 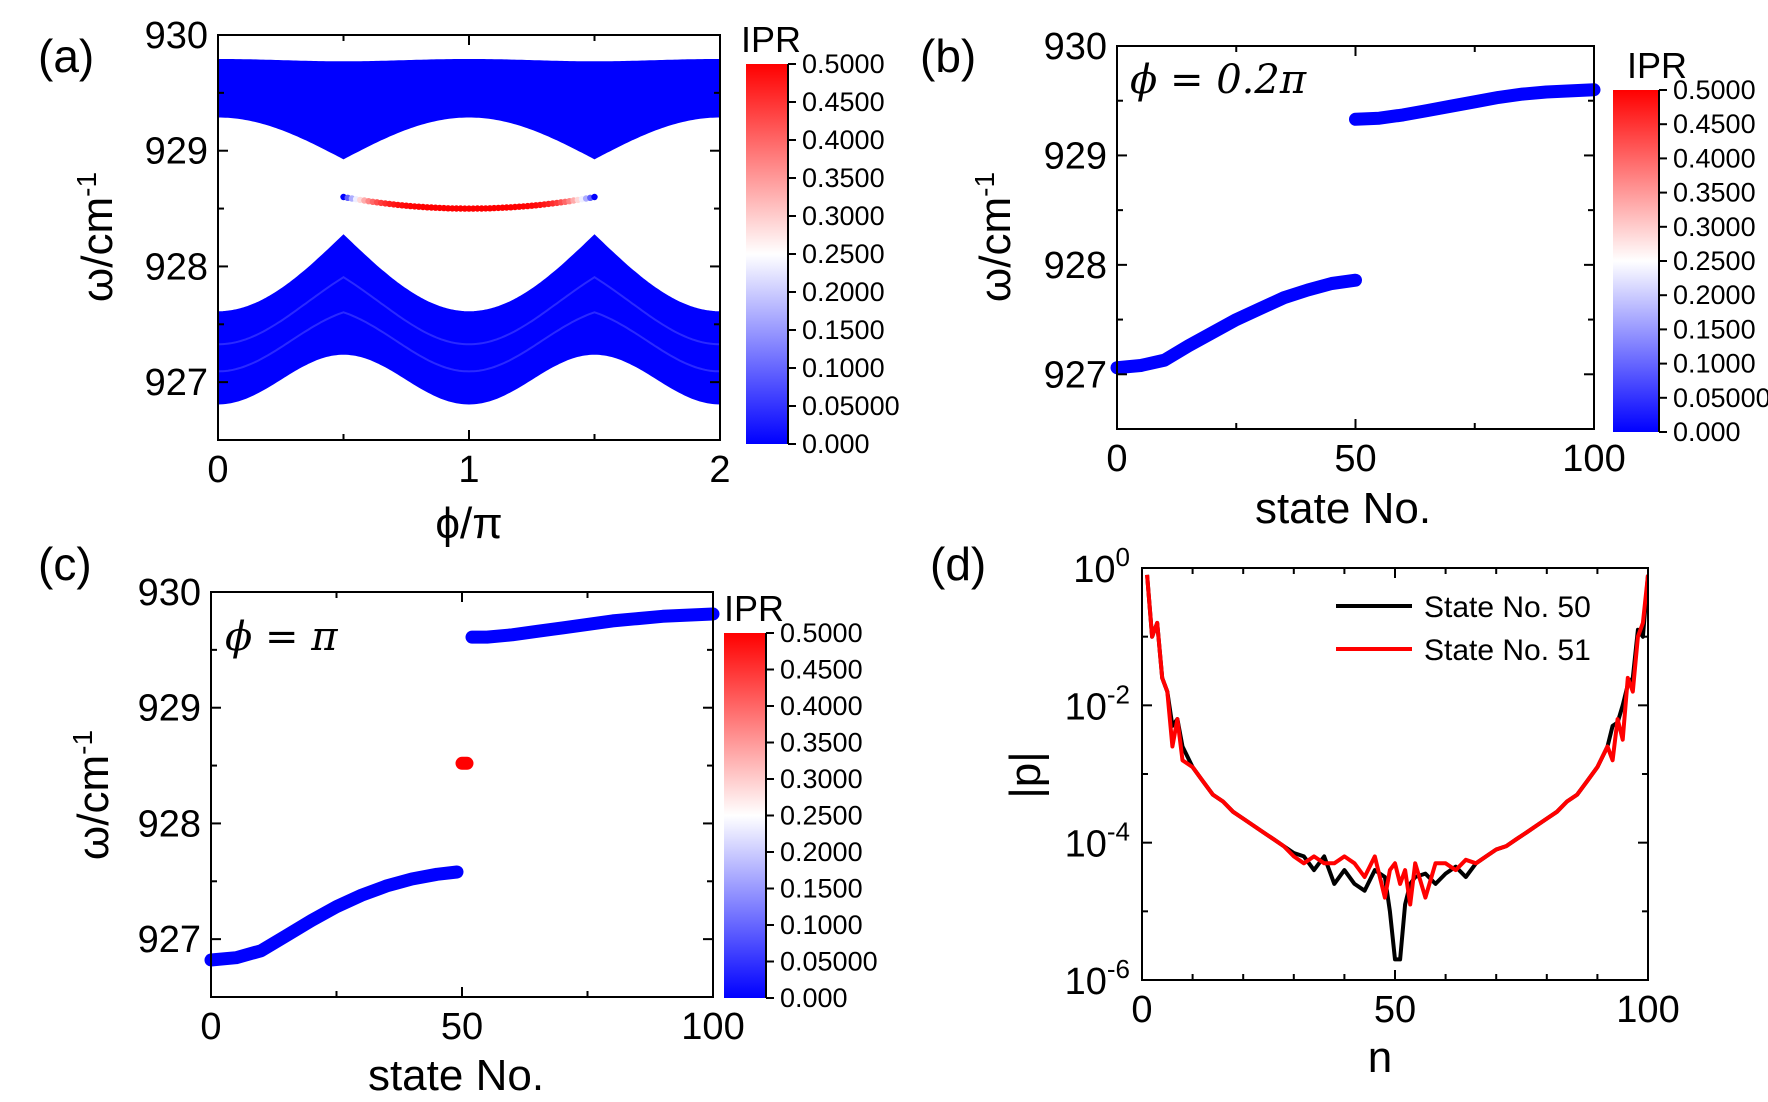 What do you see at coordinates (994, 237) in the screenshot?
I see `ylabel-b: ω/cm-1` at bounding box center [994, 237].